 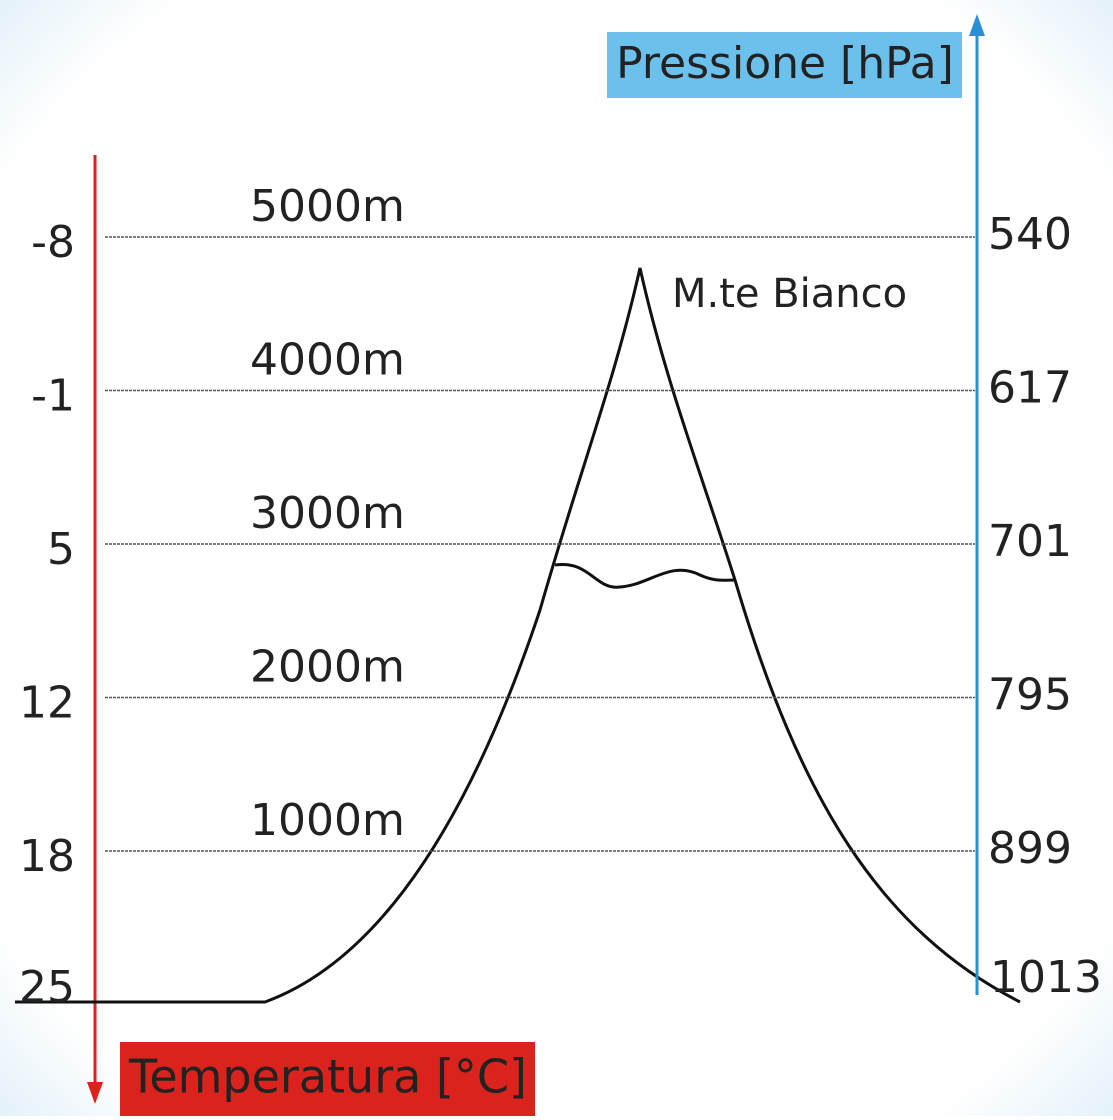 I want to click on pressure-value: 795, so click(x=1030, y=695).